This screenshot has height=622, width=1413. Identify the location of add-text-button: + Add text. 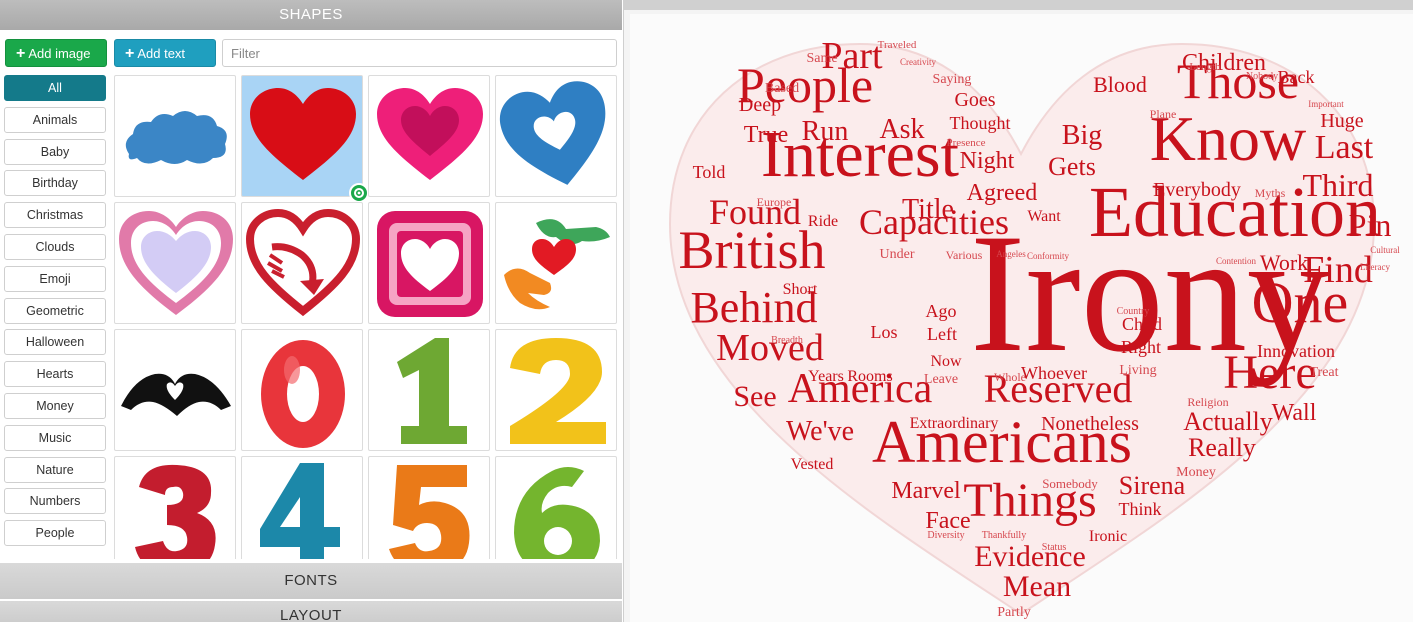
(165, 53).